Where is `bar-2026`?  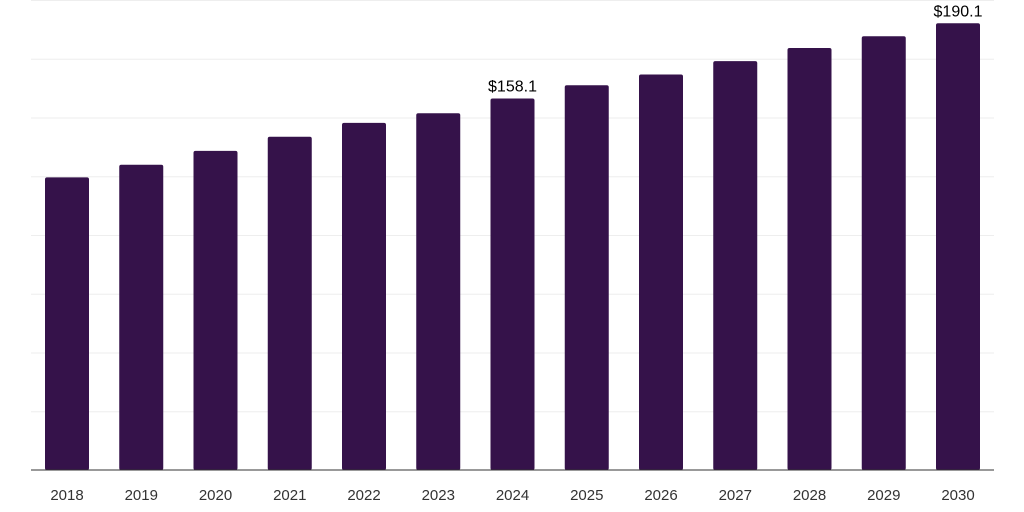
bar-2026 is located at coordinates (661, 272).